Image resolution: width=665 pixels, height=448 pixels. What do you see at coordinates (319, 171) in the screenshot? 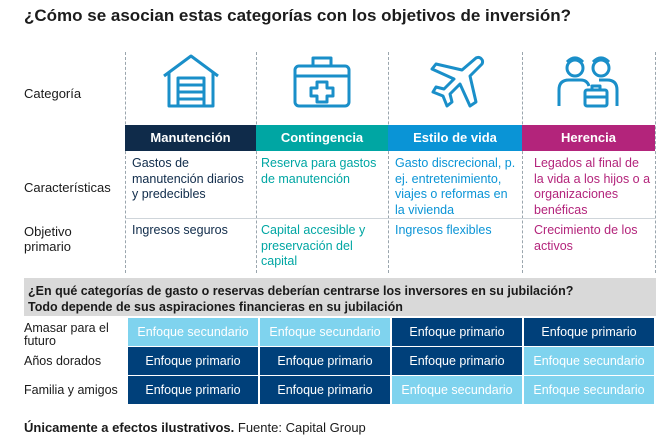
I see `characteristics-contingencia: Reserva para gastos de manutención` at bounding box center [319, 171].